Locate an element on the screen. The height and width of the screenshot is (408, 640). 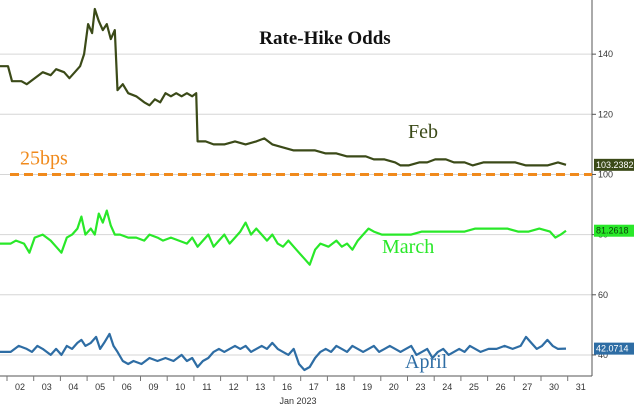
x-tick-label-17: 17 is located at coordinates (314, 387).